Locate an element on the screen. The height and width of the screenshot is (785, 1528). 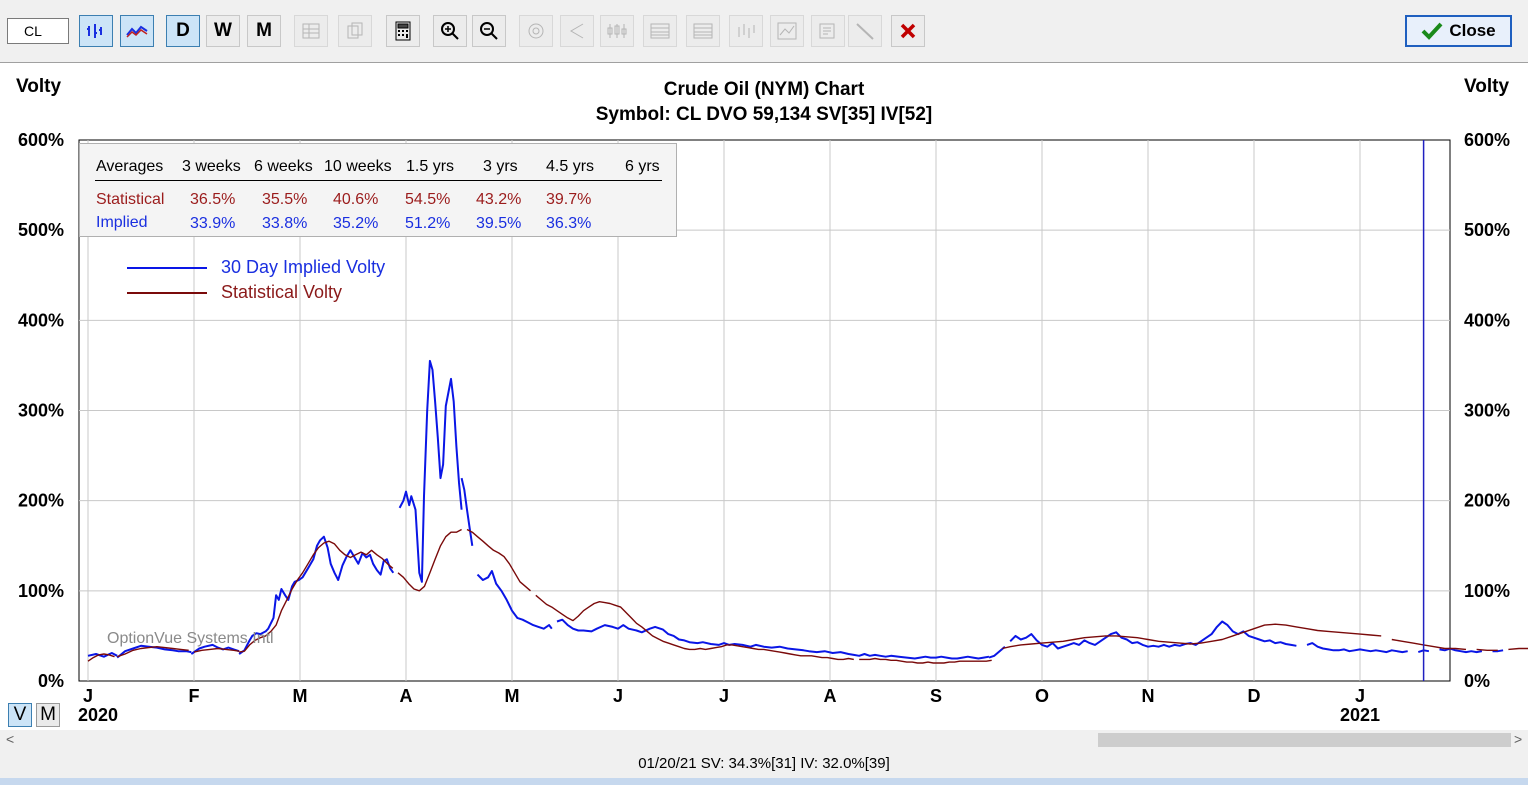
y-tick-label-left: 600% is located at coordinates (41, 140).